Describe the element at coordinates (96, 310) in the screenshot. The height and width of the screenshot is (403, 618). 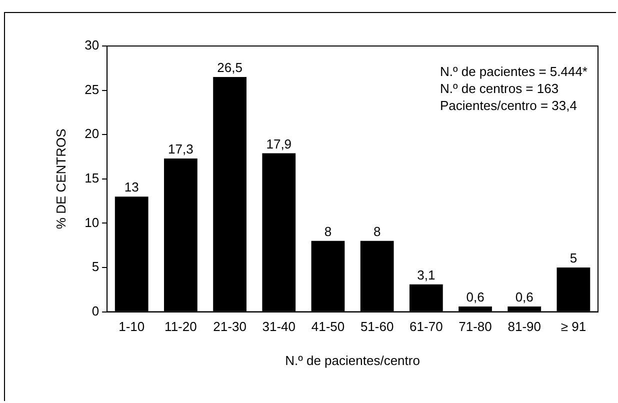
I see `y-tick-label: 0` at that location.